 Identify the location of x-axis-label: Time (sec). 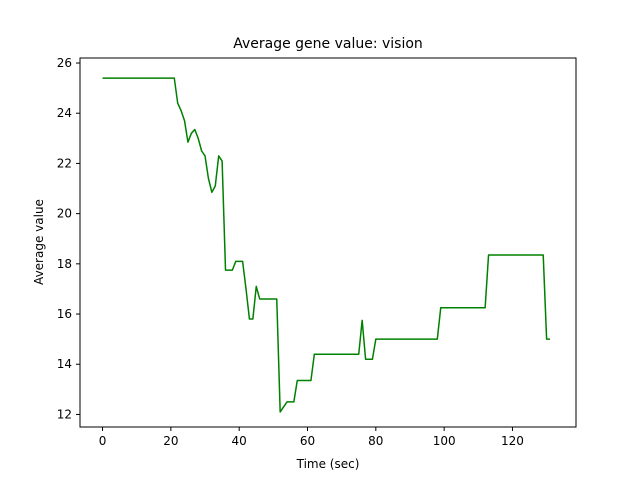
(328, 464).